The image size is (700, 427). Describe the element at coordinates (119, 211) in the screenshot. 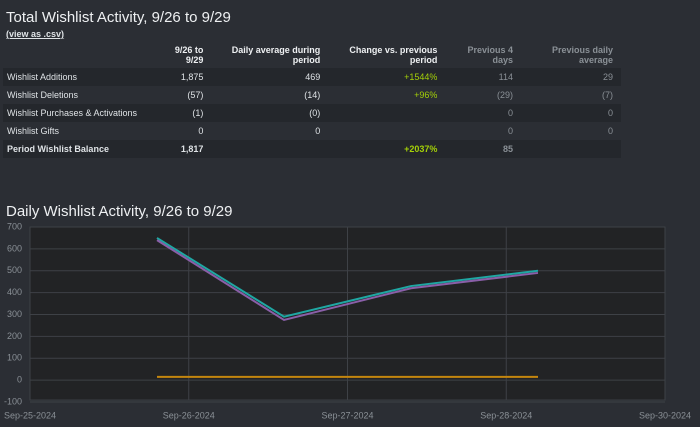

I see `chart-title: Daily Wishlist Activity, 9/26 to 9/29` at that location.